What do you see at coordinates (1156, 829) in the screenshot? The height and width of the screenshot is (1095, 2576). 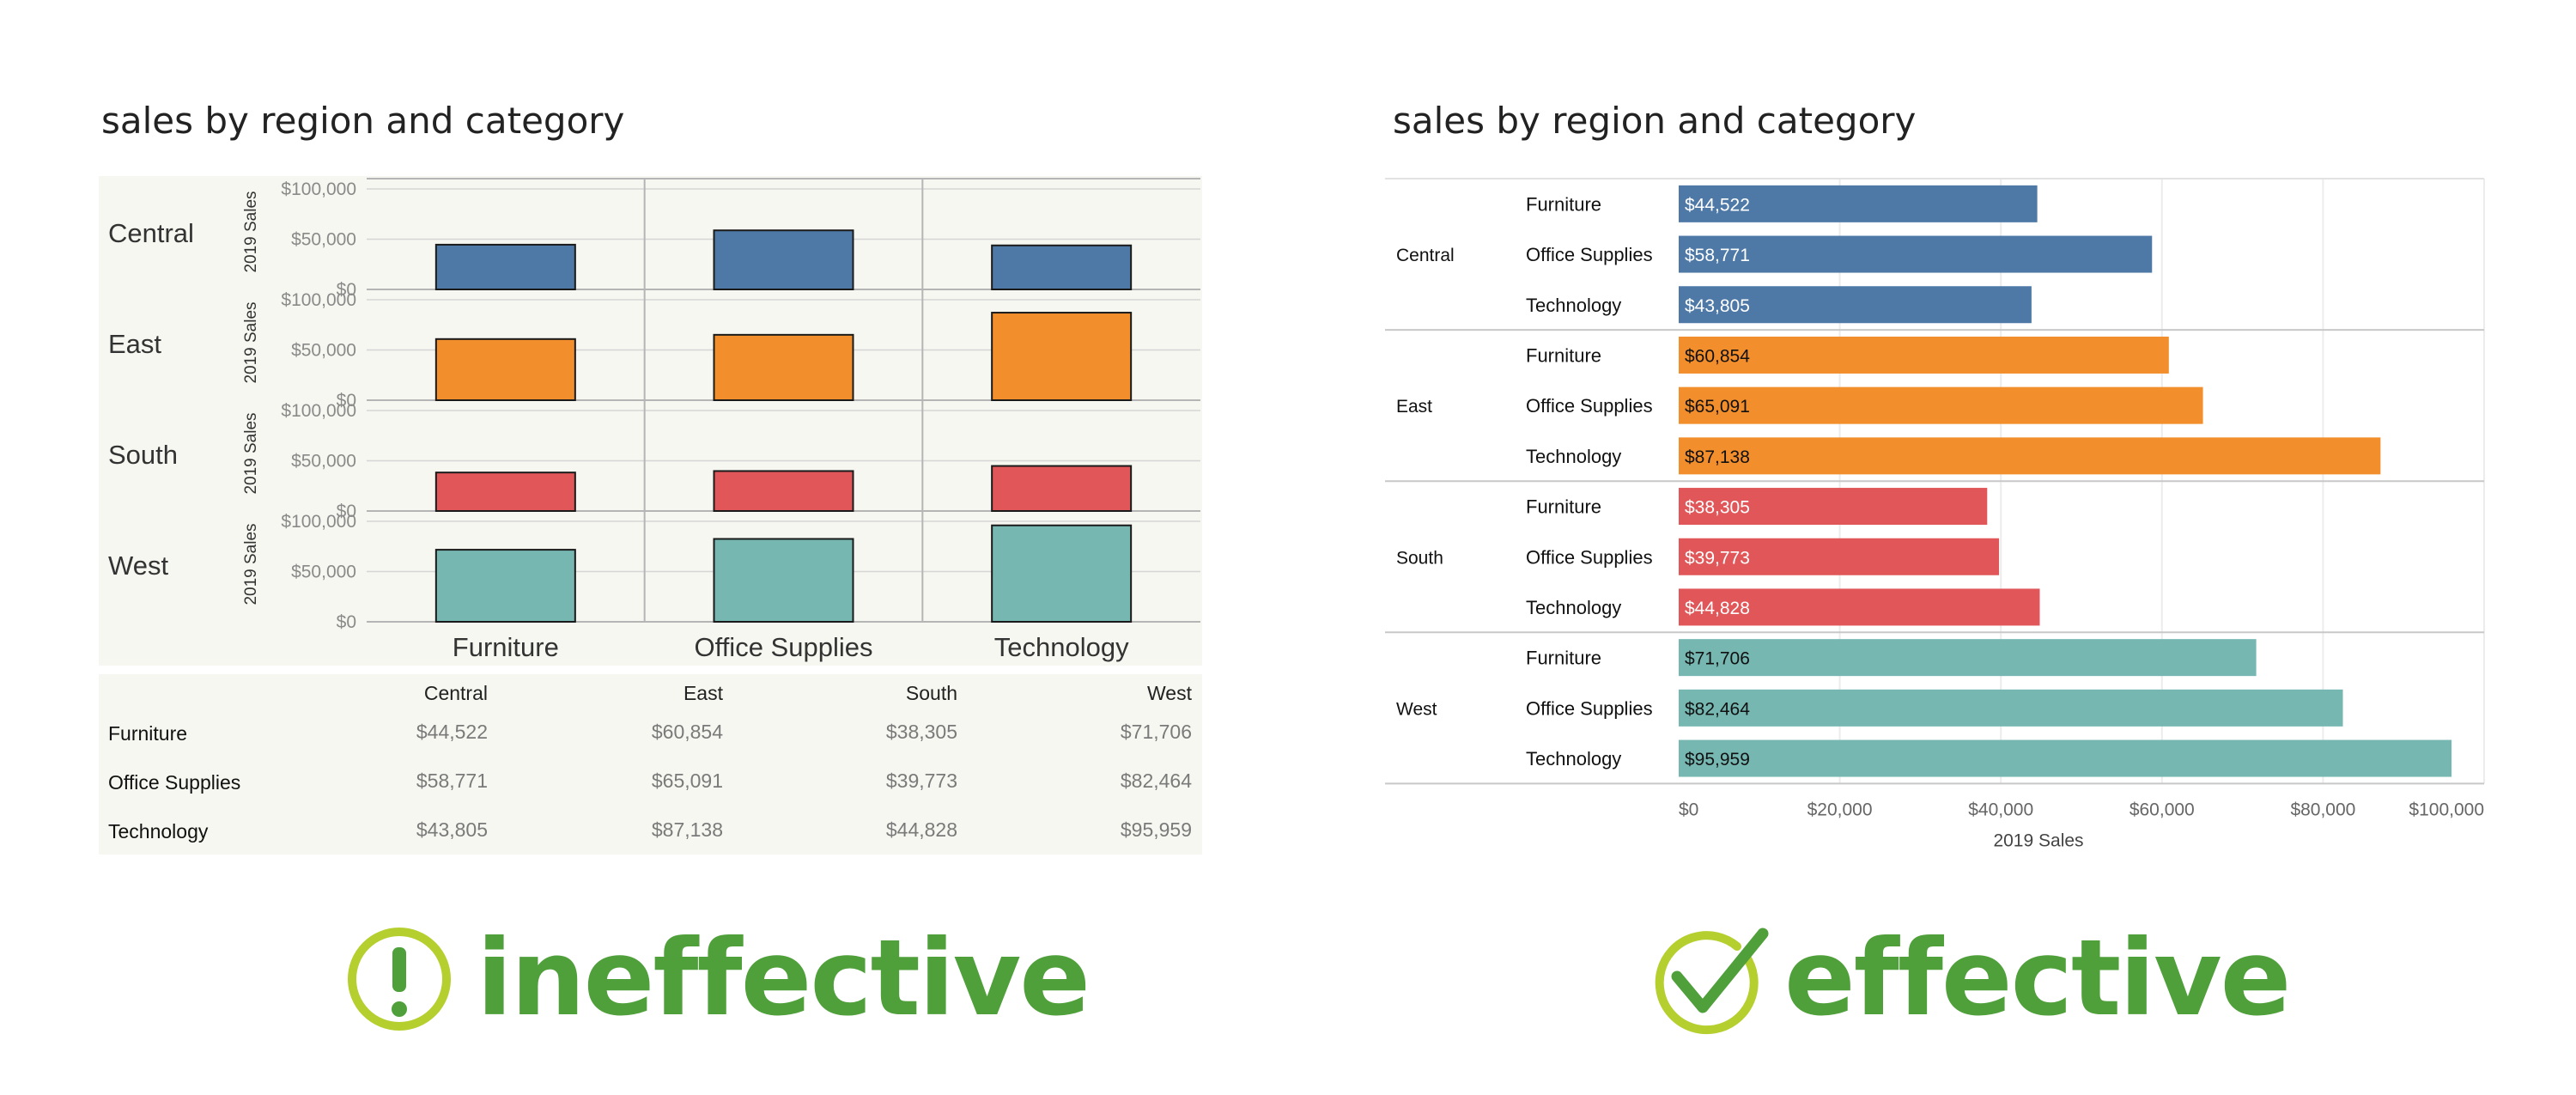 I see `table-cell: $95,959` at bounding box center [1156, 829].